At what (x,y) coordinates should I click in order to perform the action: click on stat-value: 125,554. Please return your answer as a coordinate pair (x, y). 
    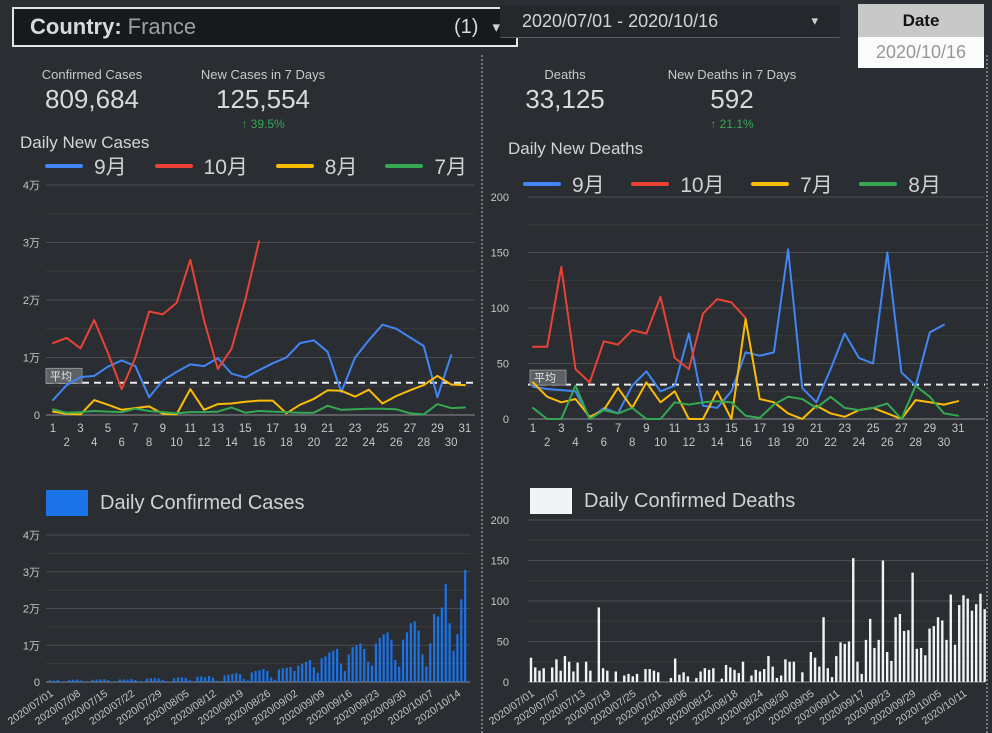
    Looking at the image, I should click on (263, 99).